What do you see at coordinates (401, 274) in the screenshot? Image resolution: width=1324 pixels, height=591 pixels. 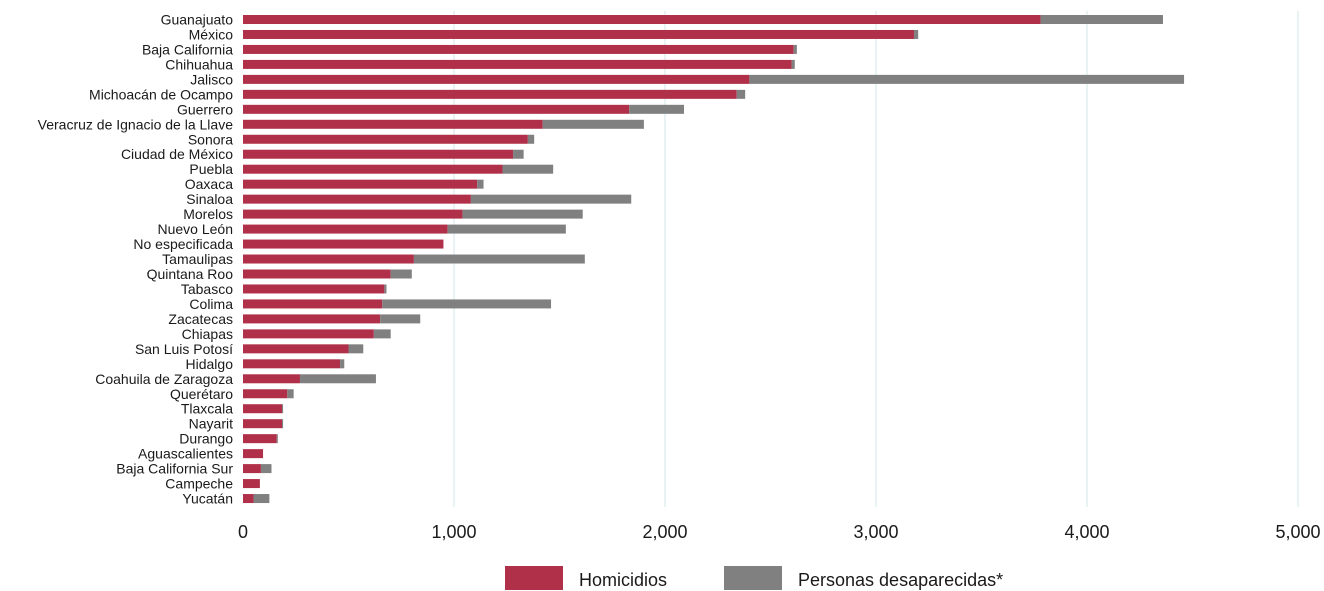 I see `bar-personas-desaparecidas-quintana-roo` at bounding box center [401, 274].